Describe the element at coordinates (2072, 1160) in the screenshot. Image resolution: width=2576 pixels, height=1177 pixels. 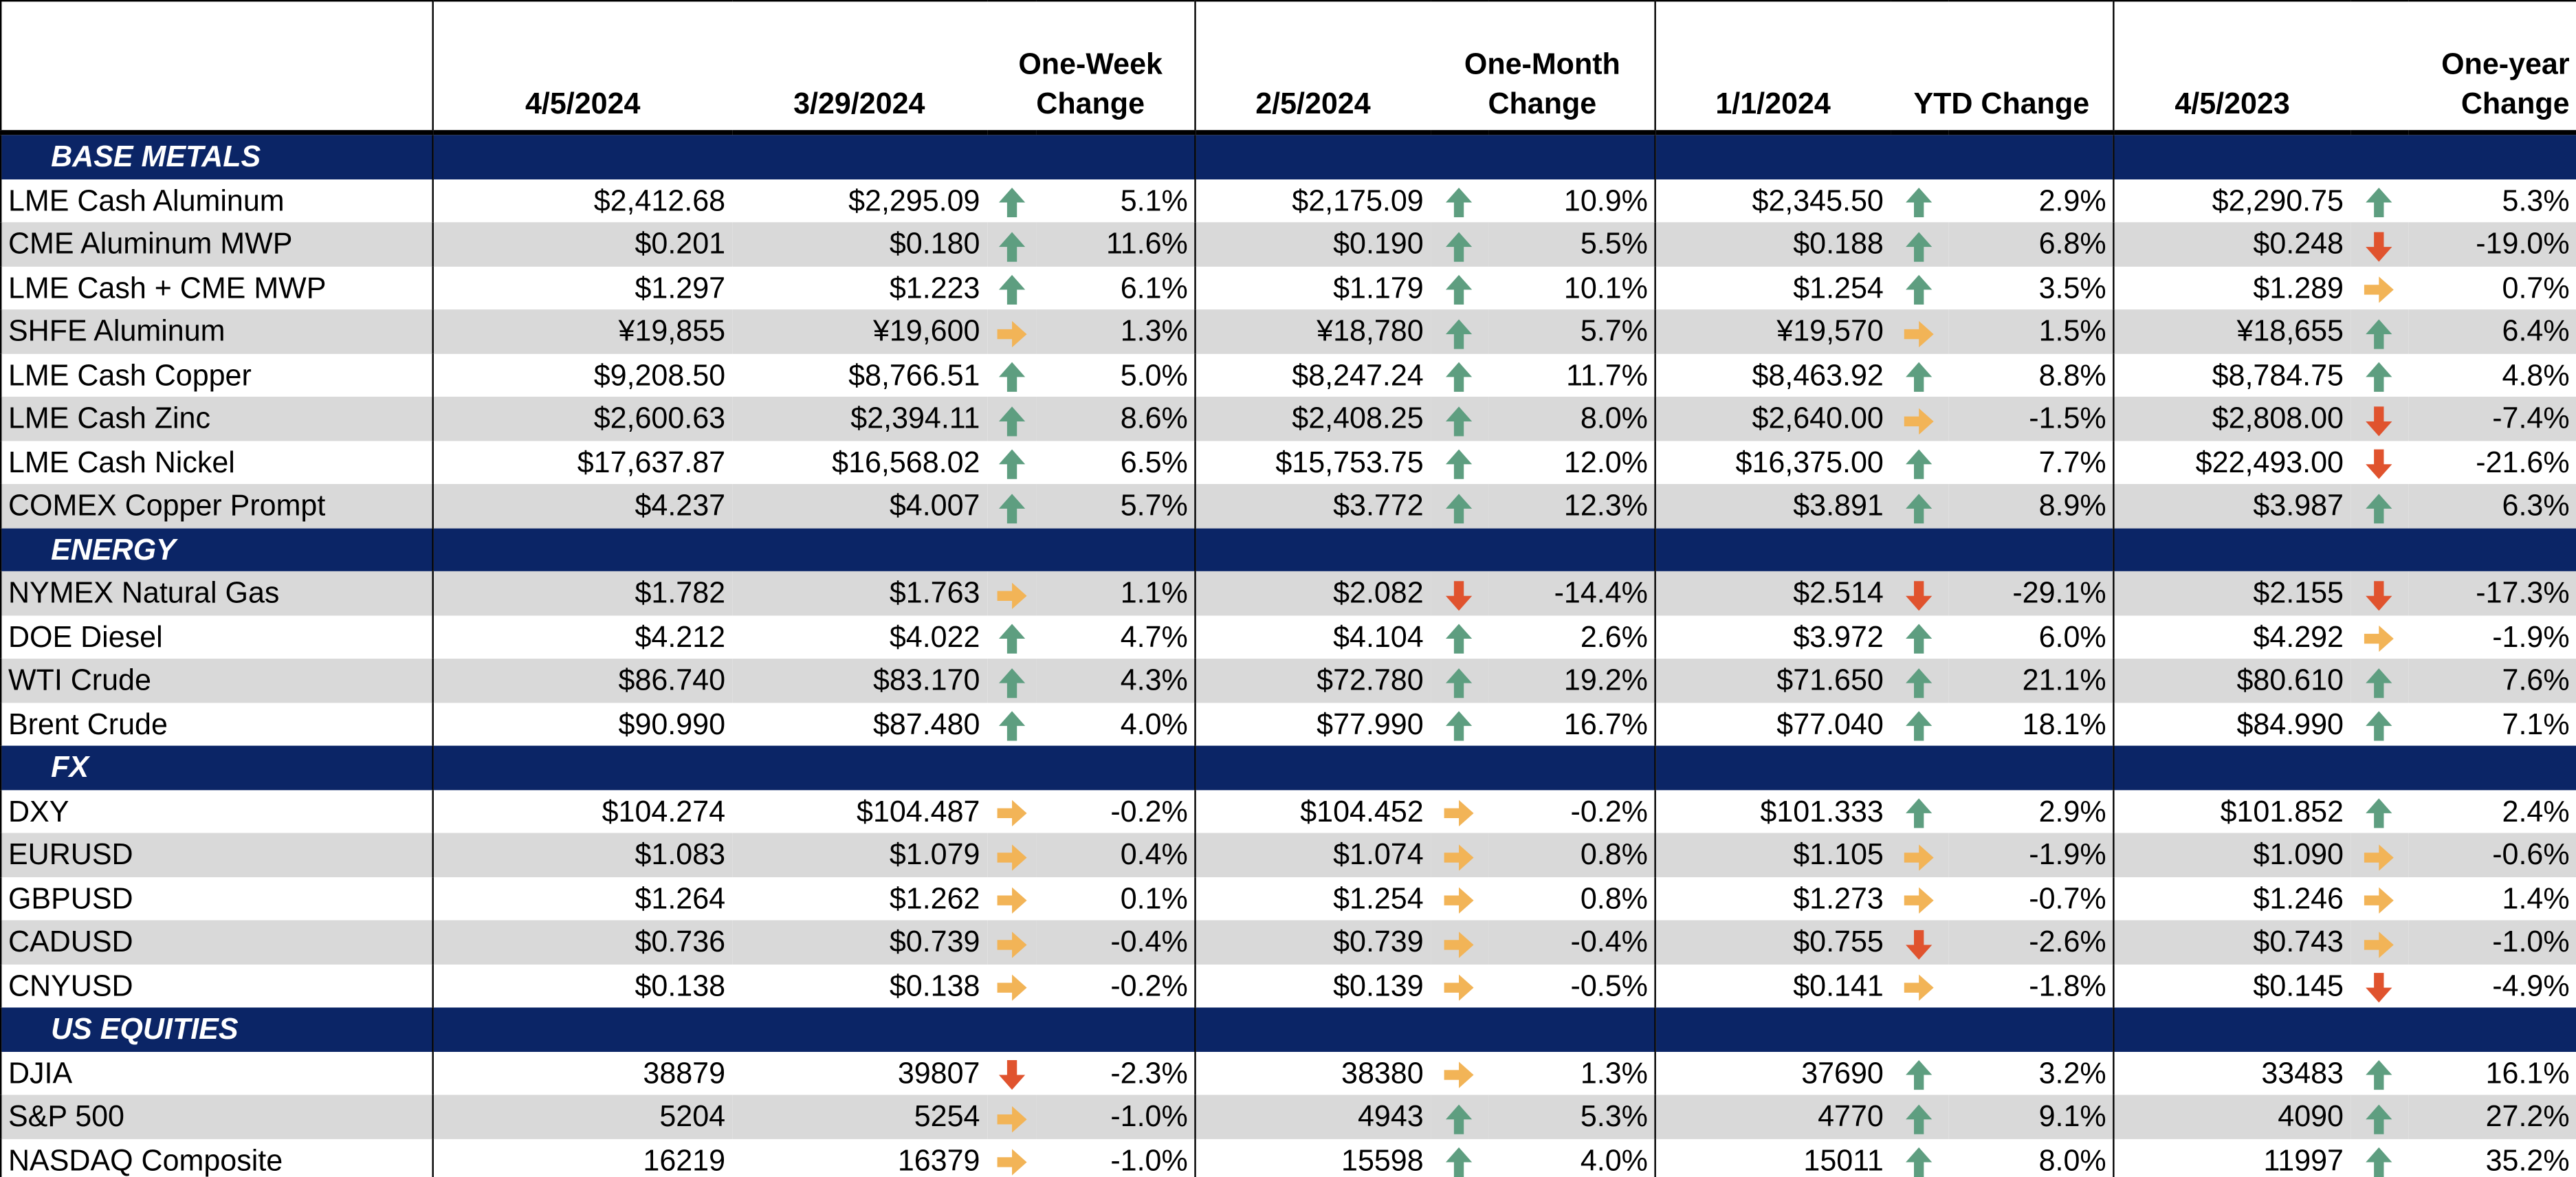
I see `change-cell: 8.0%` at that location.